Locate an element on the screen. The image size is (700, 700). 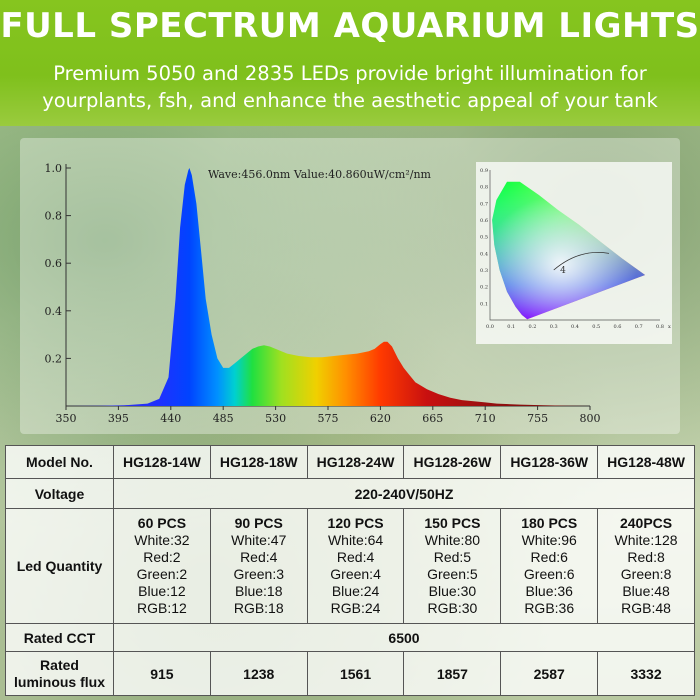
spectrum-x-tick-label: 350 is located at coordinates (66, 418).